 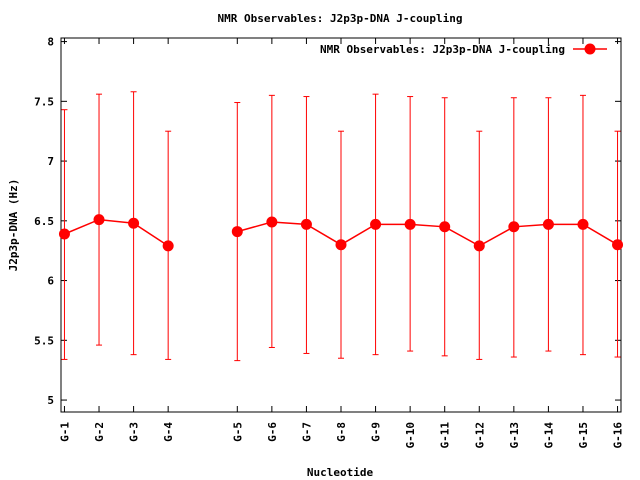 I want to click on chart-title: NMR Observables: J2p3p-DNA J-coupling, so click(x=339, y=18).